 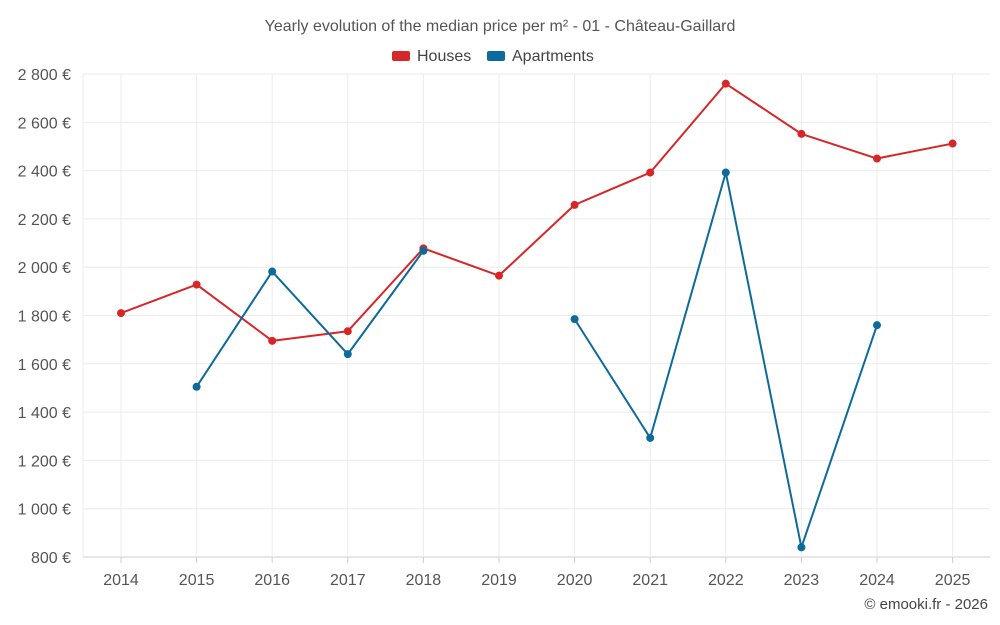 What do you see at coordinates (650, 580) in the screenshot?
I see `x-tick-label: 2021` at bounding box center [650, 580].